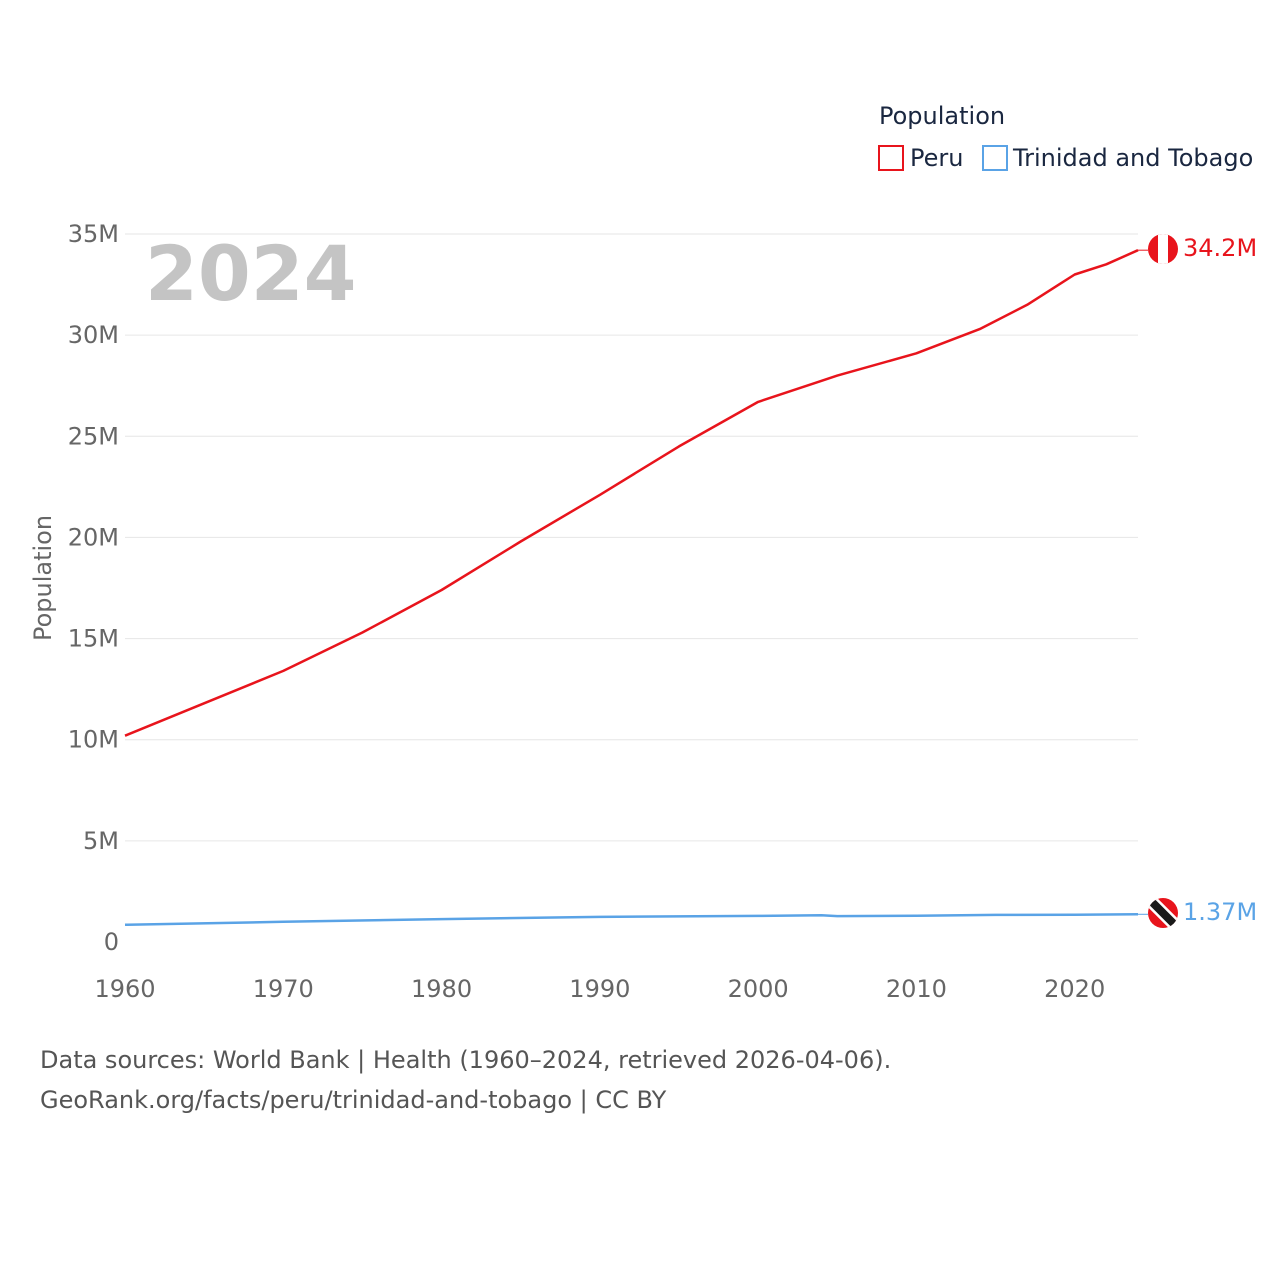  I want to click on x-tick-label: 2020, so click(1074, 989).